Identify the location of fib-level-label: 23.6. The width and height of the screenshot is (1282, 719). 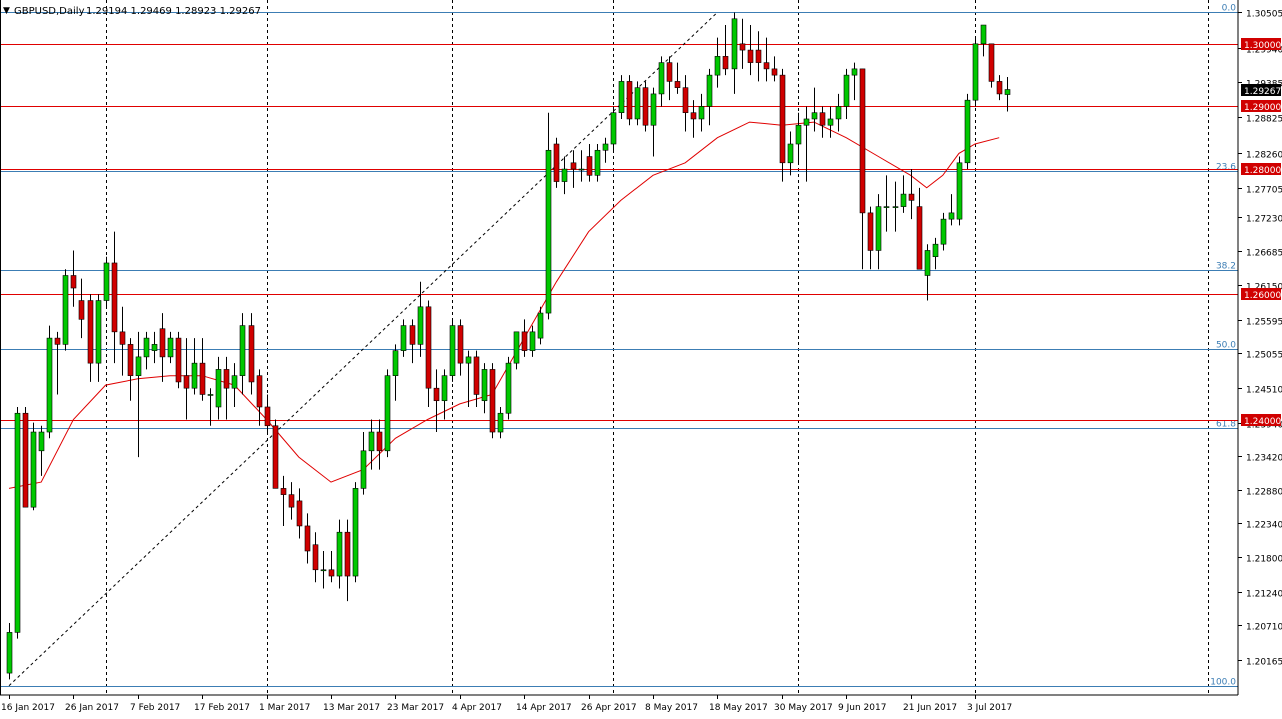
(1226, 168).